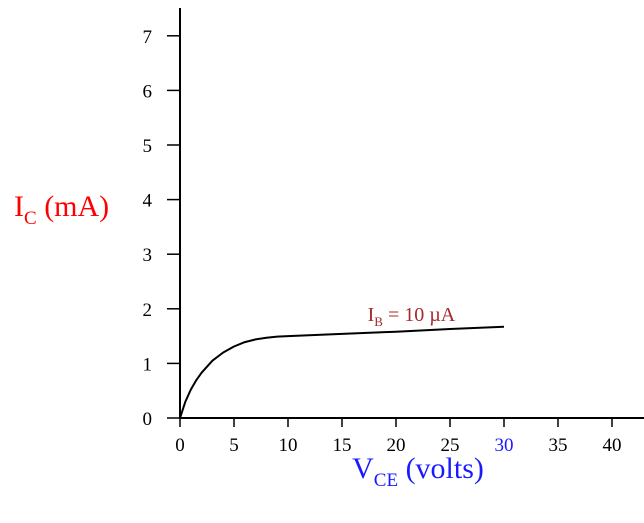 Image resolution: width=644 pixels, height=523 pixels. Describe the element at coordinates (148, 310) in the screenshot. I see `y-tick-label: 2` at that location.